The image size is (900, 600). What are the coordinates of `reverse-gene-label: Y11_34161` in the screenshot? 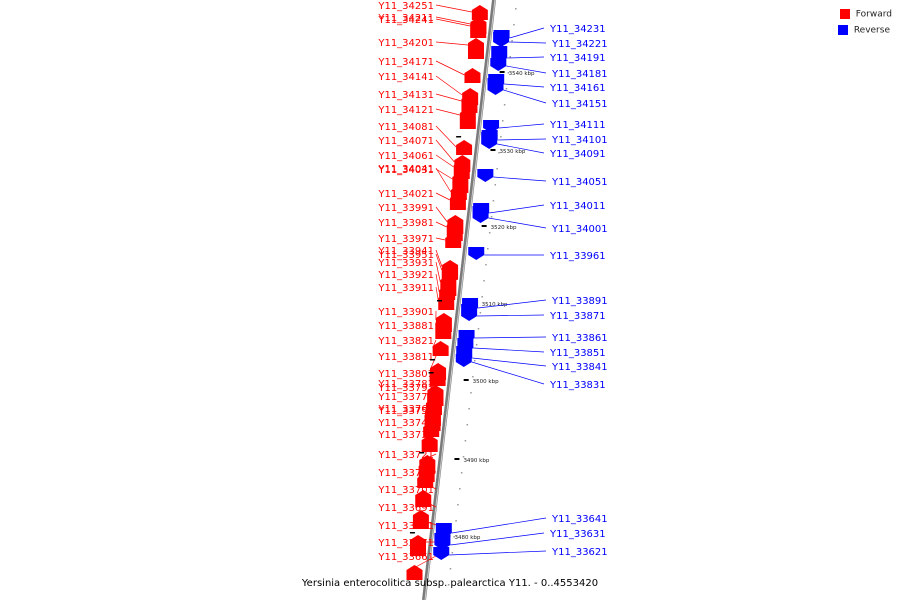 It's located at (577, 88).